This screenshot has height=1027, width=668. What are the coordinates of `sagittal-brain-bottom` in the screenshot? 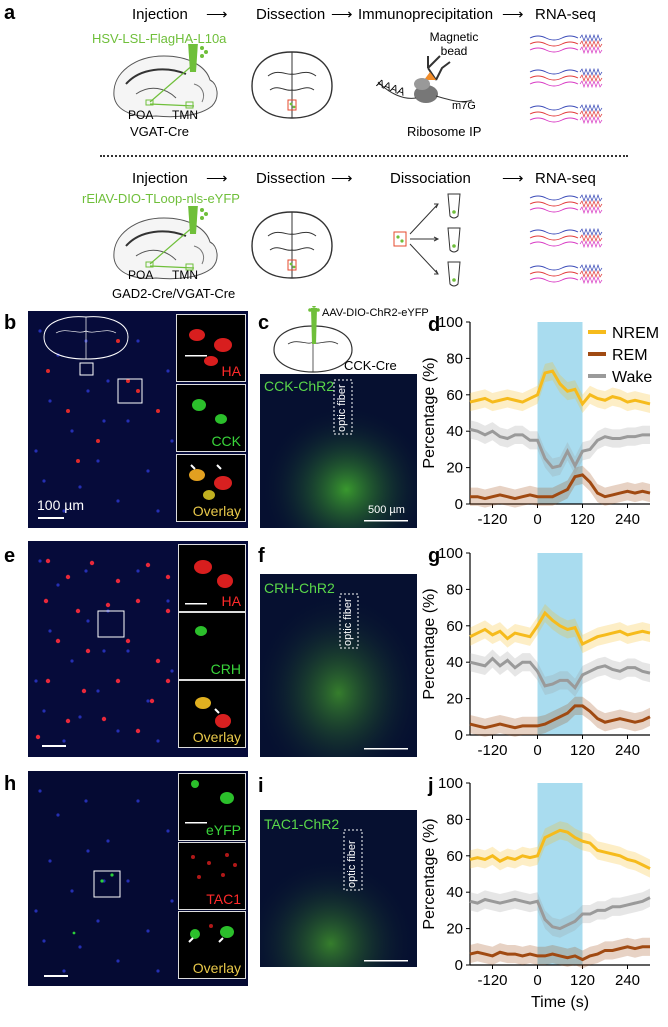 It's located at (165, 243).